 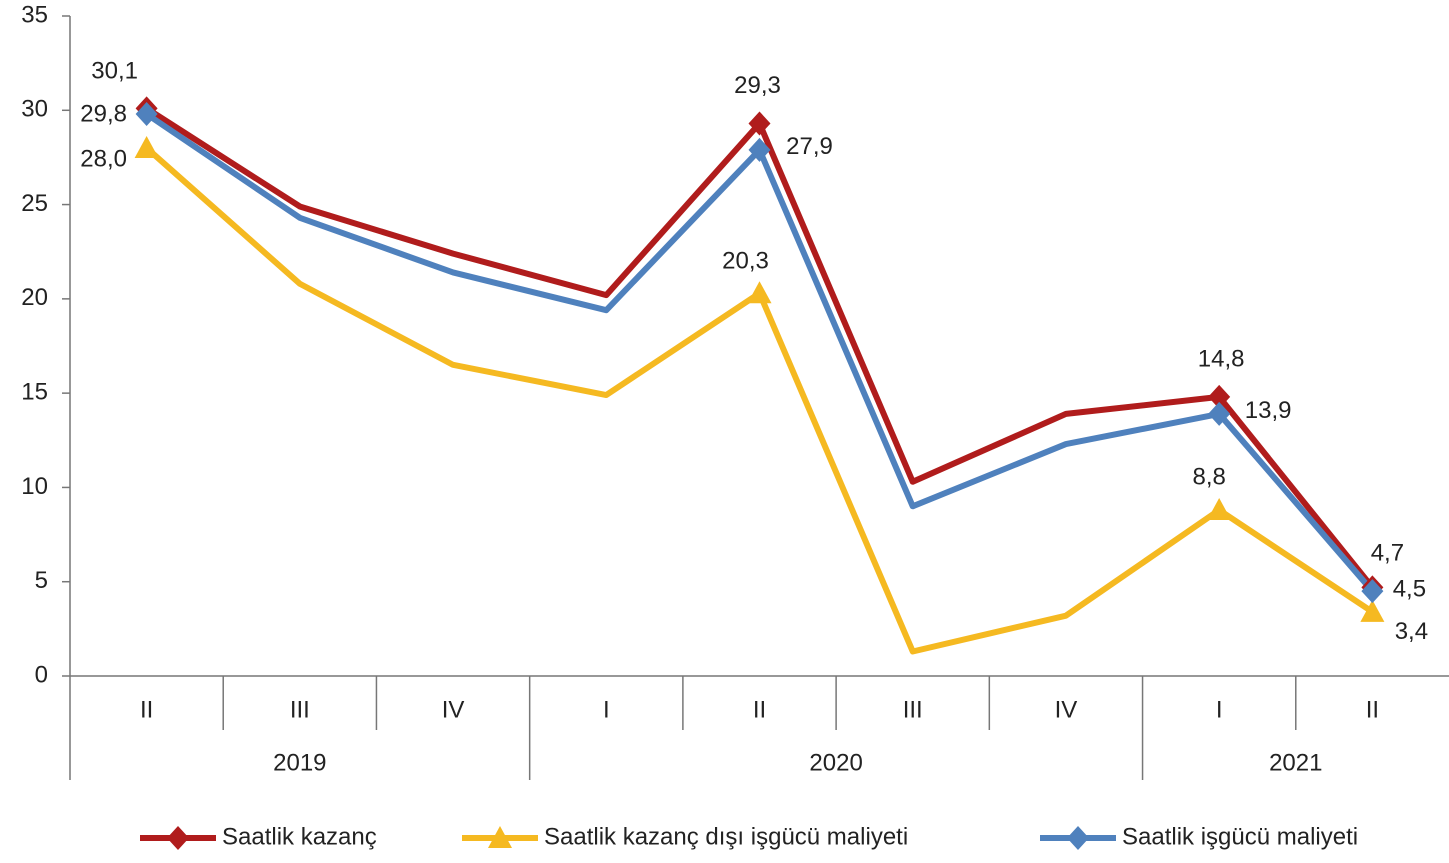 What do you see at coordinates (103, 113) in the screenshot?
I see `data-label: 29,8` at bounding box center [103, 113].